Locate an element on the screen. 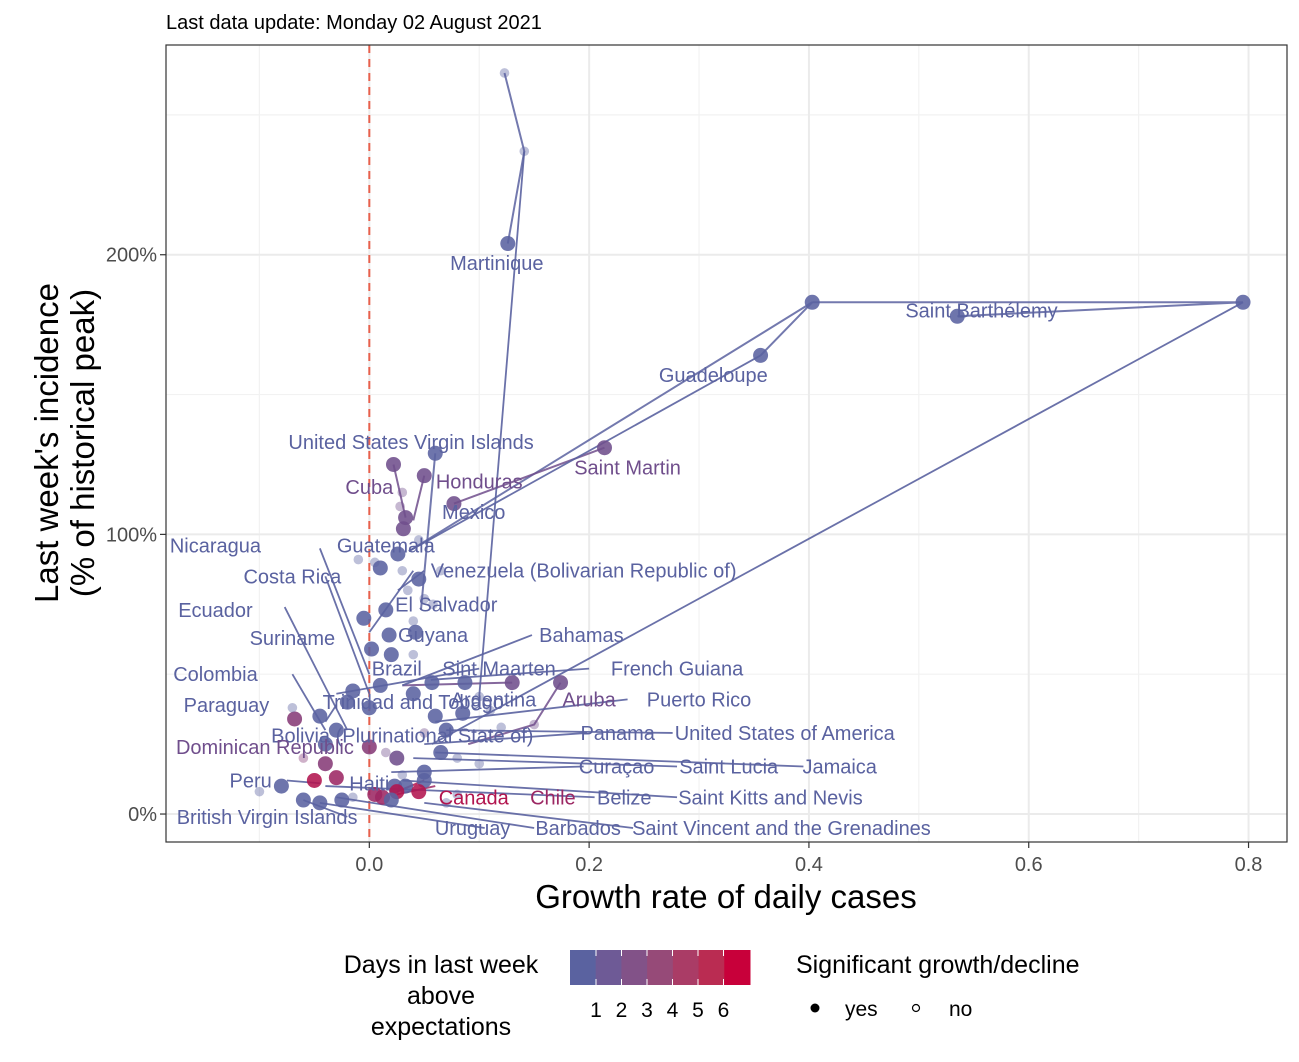  x-axis-ticks: 0.0 0.2 0.4 0.6 0.8 is located at coordinates (808, 859).